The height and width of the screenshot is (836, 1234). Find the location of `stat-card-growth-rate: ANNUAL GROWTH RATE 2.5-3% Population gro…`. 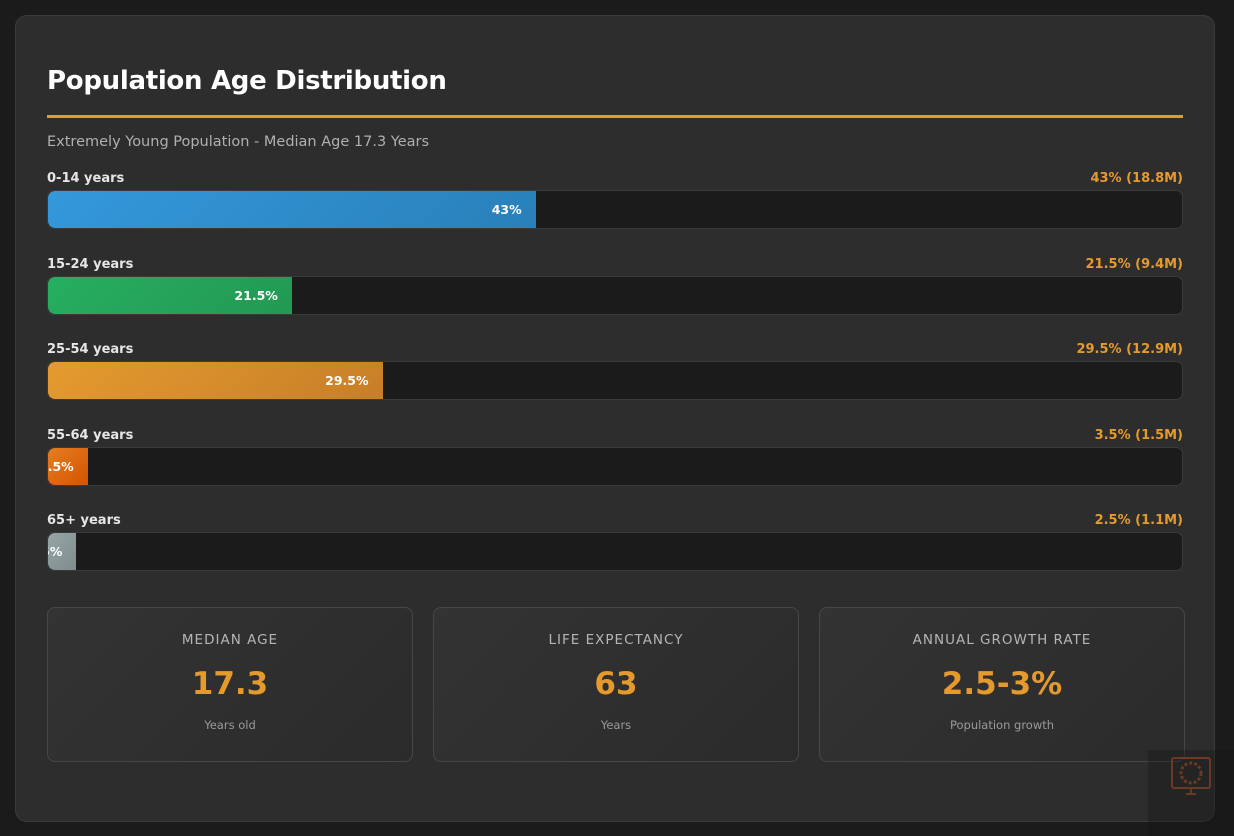

stat-card-growth-rate: ANNUAL GROWTH RATE 2.5-3% Population gro… is located at coordinates (1002, 684).